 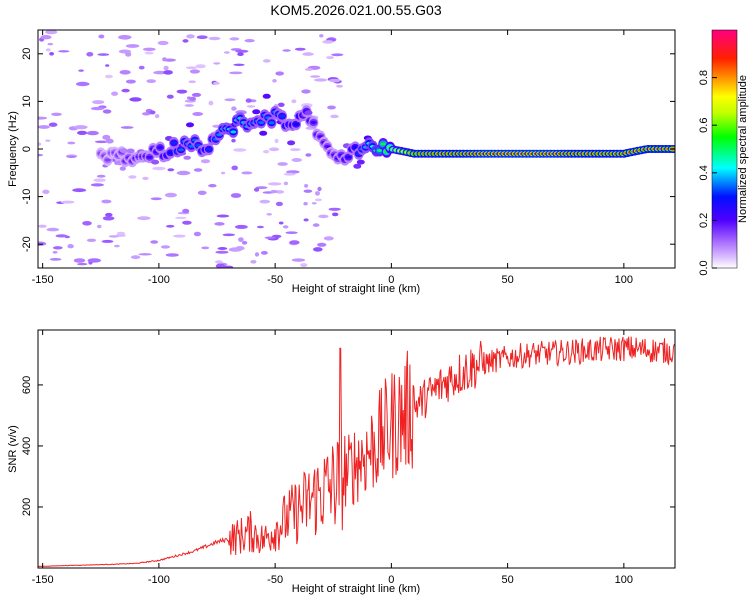 I want to click on y-tick-label: -10, so click(x=27, y=197).